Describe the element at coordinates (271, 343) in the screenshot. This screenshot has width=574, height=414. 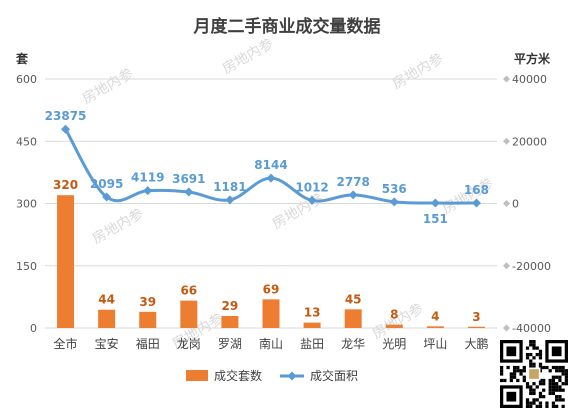
I see `x-category-label: 南山` at that location.